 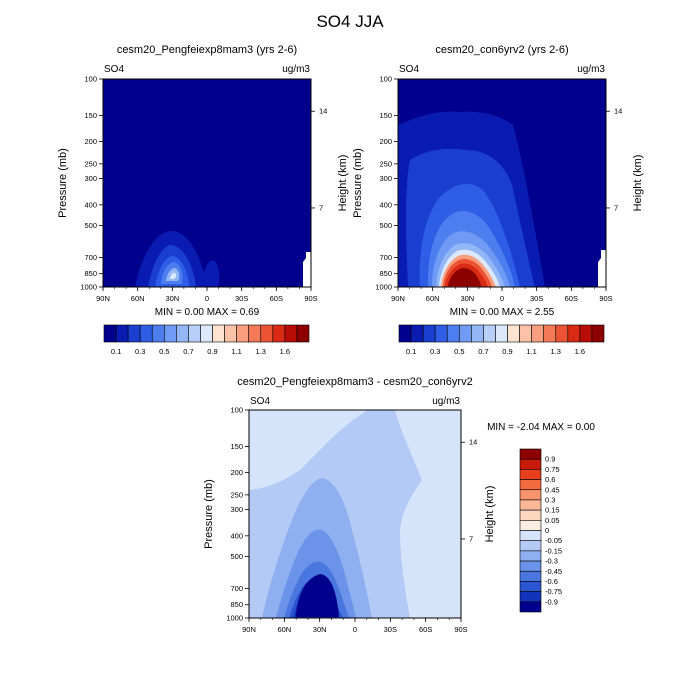 What do you see at coordinates (206, 340) in the screenshot?
I see `colorbar: 0.1 0.3 0.5 0.7 0.9 1.1 1.3 1.6` at bounding box center [206, 340].